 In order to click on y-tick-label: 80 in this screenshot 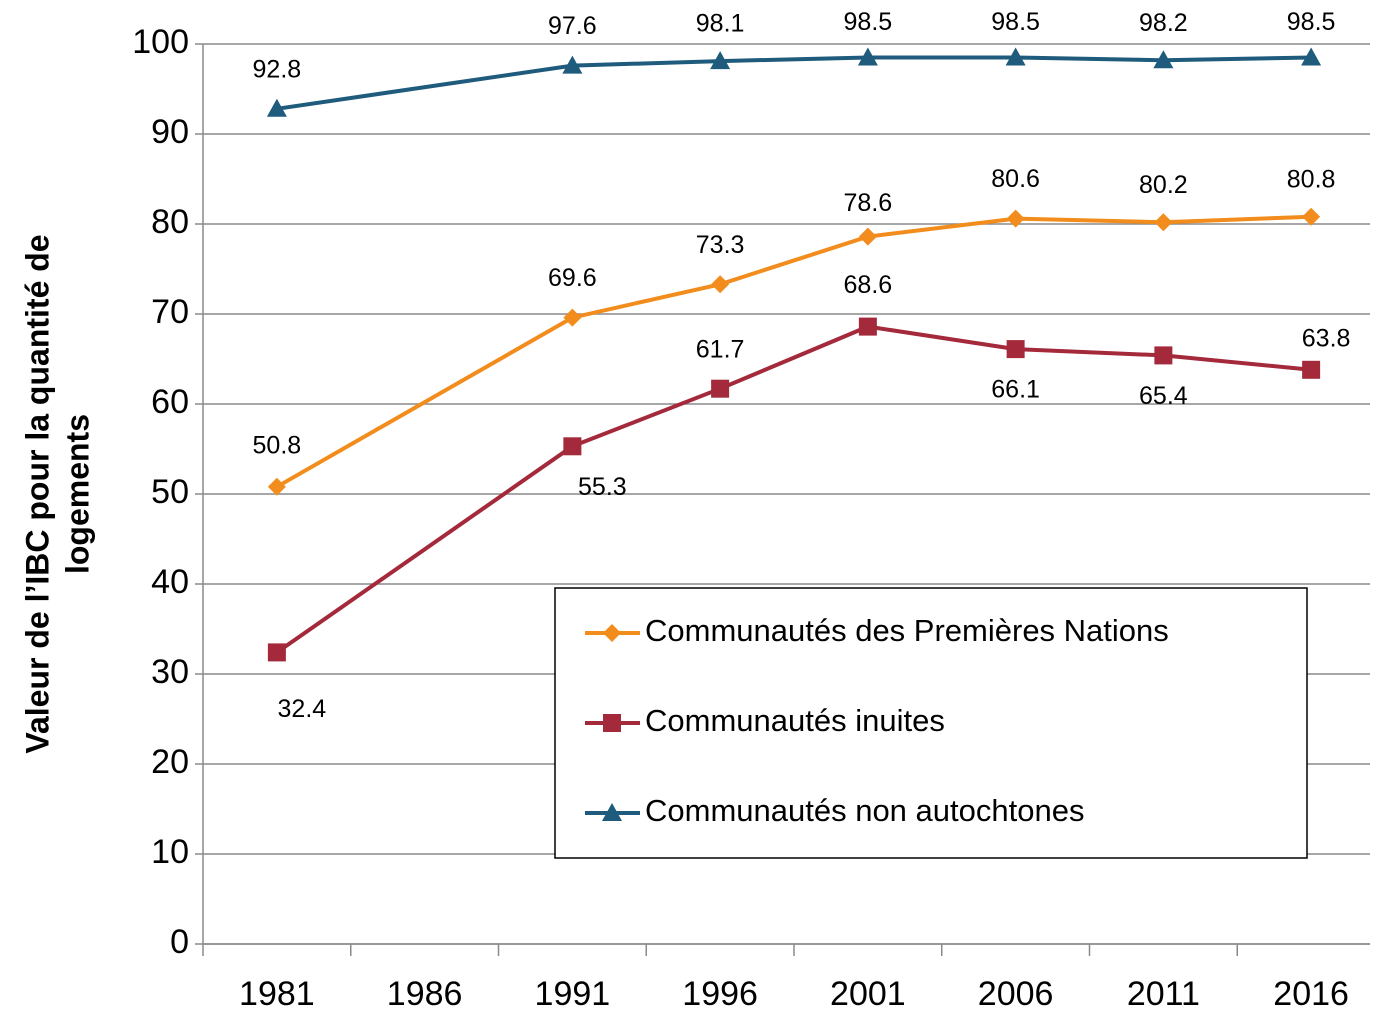, I will do `click(170, 222)`.